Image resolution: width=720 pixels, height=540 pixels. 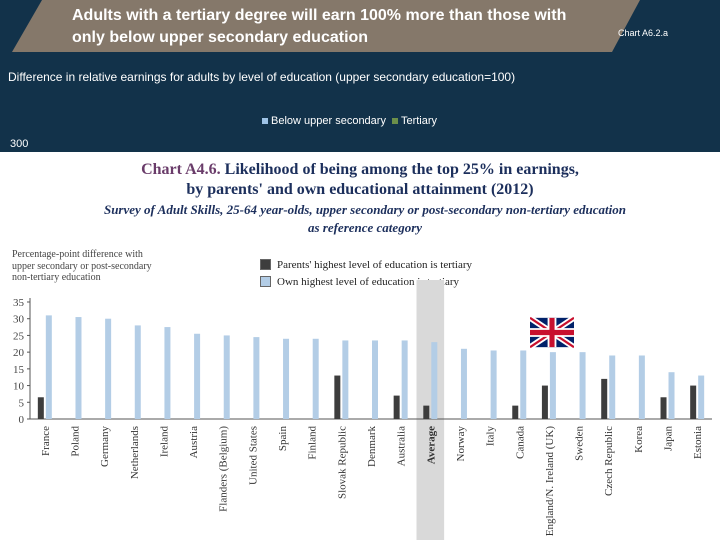 I want to click on legend-label: Tertiary, so click(x=419, y=121).